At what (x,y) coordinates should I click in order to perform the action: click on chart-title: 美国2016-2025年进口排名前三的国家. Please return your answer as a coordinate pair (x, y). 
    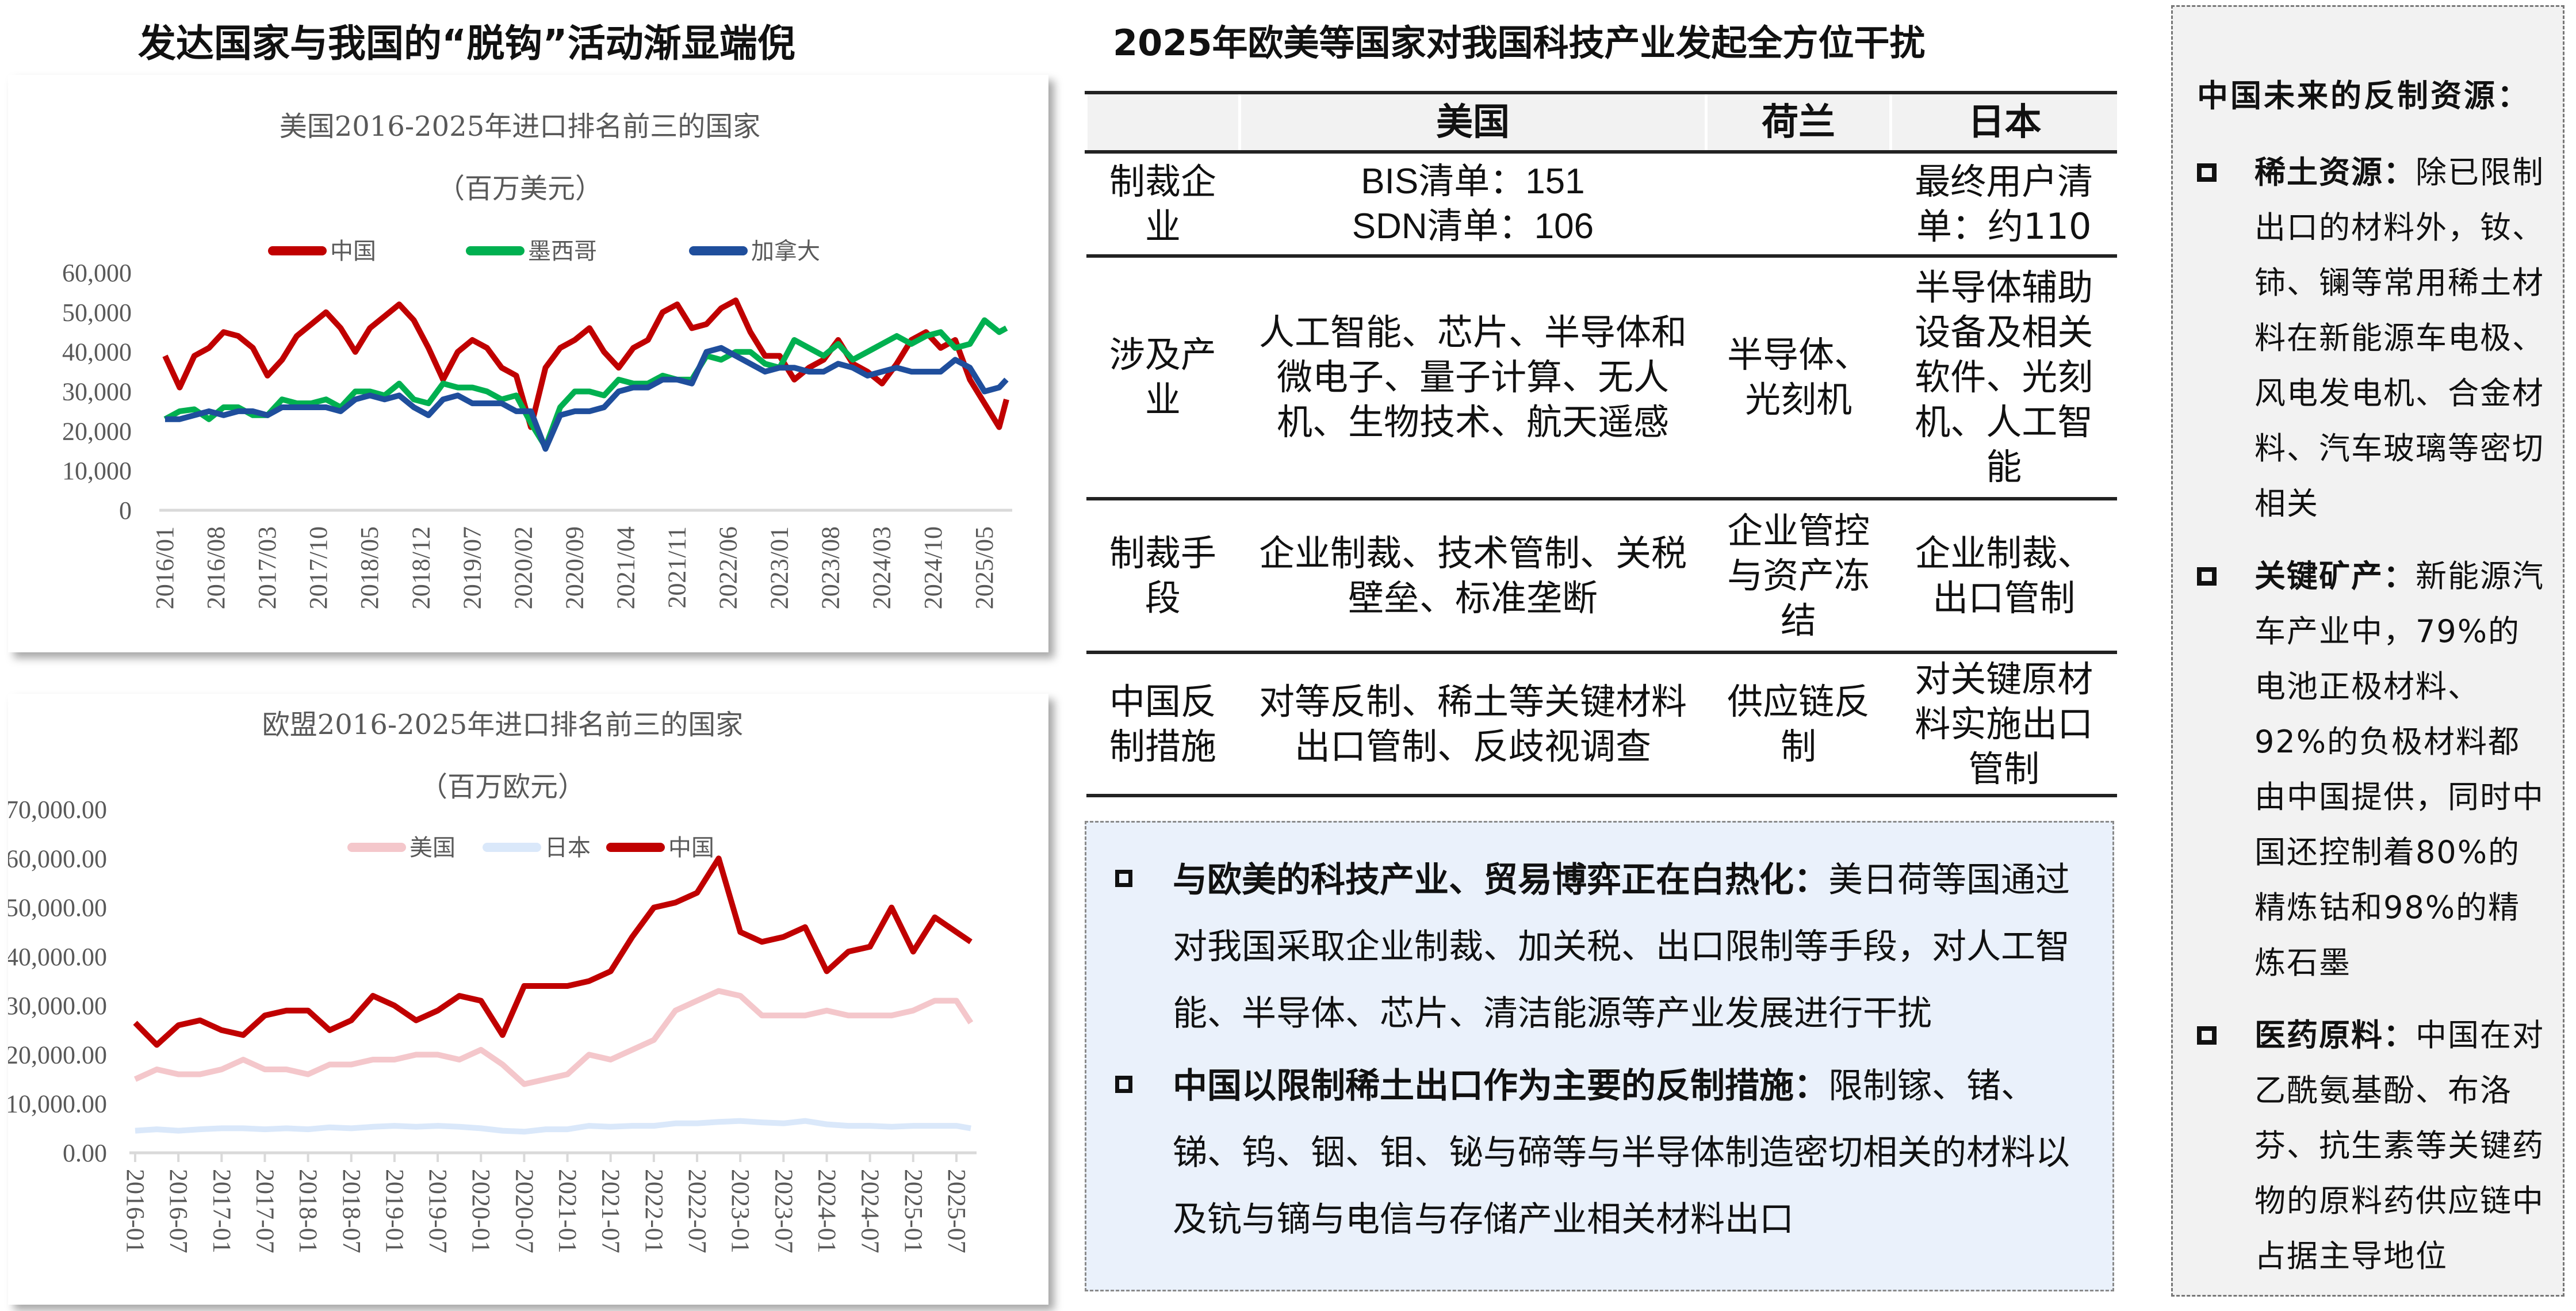
    Looking at the image, I should click on (520, 127).